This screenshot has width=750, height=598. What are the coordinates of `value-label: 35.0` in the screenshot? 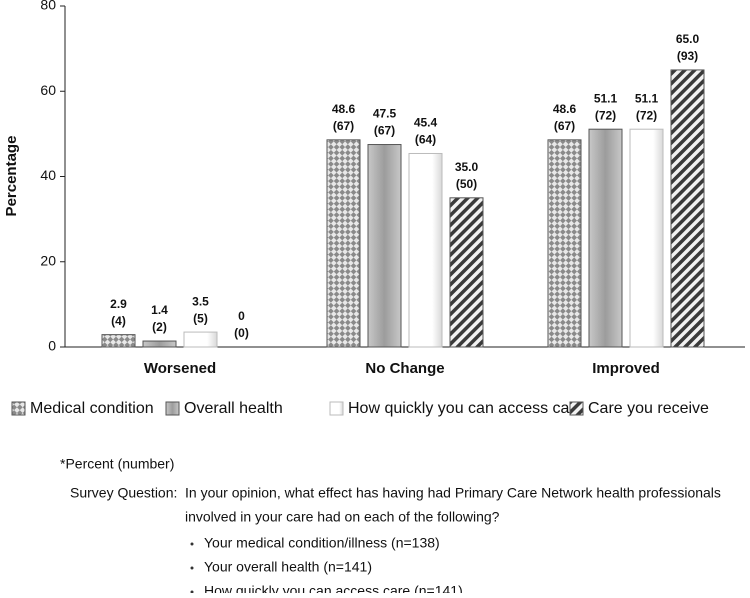 It's located at (467, 167).